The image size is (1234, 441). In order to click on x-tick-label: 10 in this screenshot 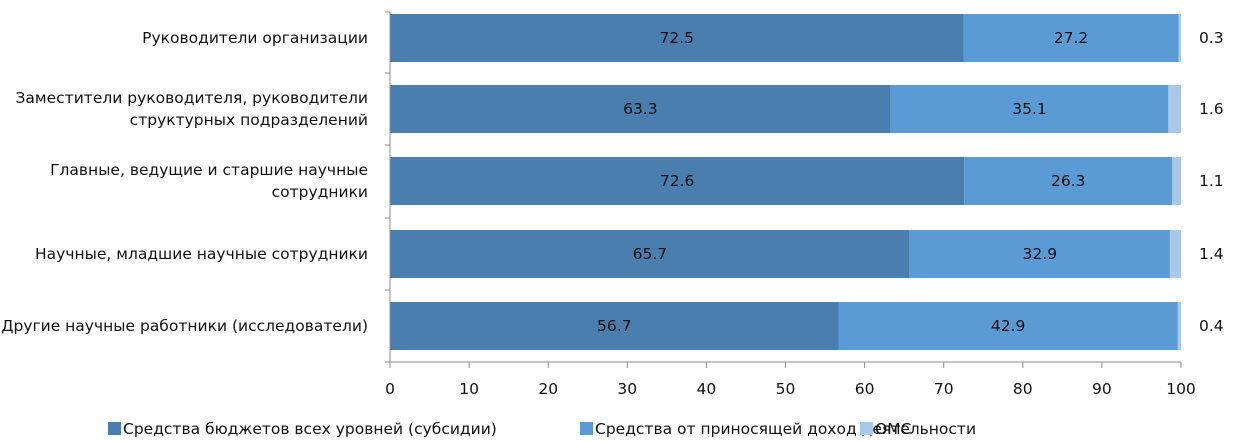, I will do `click(469, 389)`.